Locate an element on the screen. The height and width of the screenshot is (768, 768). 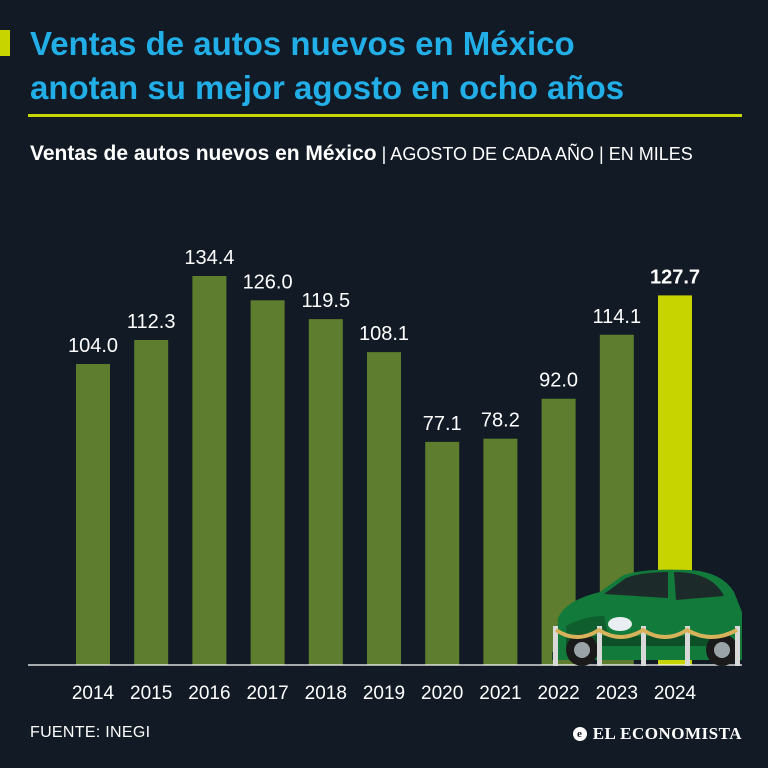
data-label-2024: 127.7 is located at coordinates (675, 277).